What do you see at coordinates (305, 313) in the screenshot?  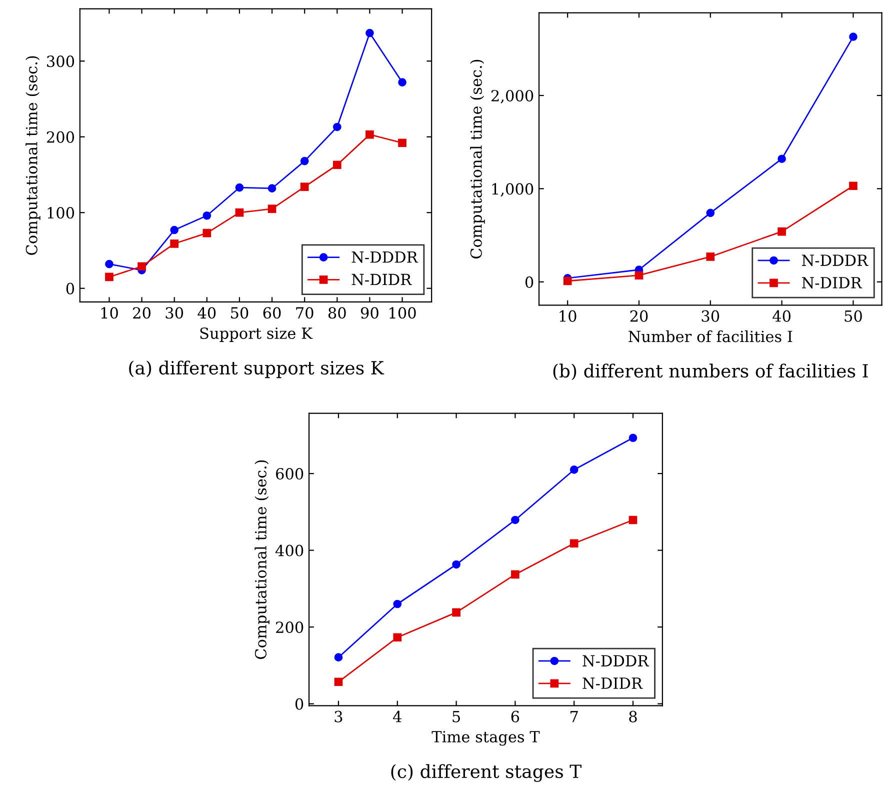 I see `x-tick-label: 70` at bounding box center [305, 313].